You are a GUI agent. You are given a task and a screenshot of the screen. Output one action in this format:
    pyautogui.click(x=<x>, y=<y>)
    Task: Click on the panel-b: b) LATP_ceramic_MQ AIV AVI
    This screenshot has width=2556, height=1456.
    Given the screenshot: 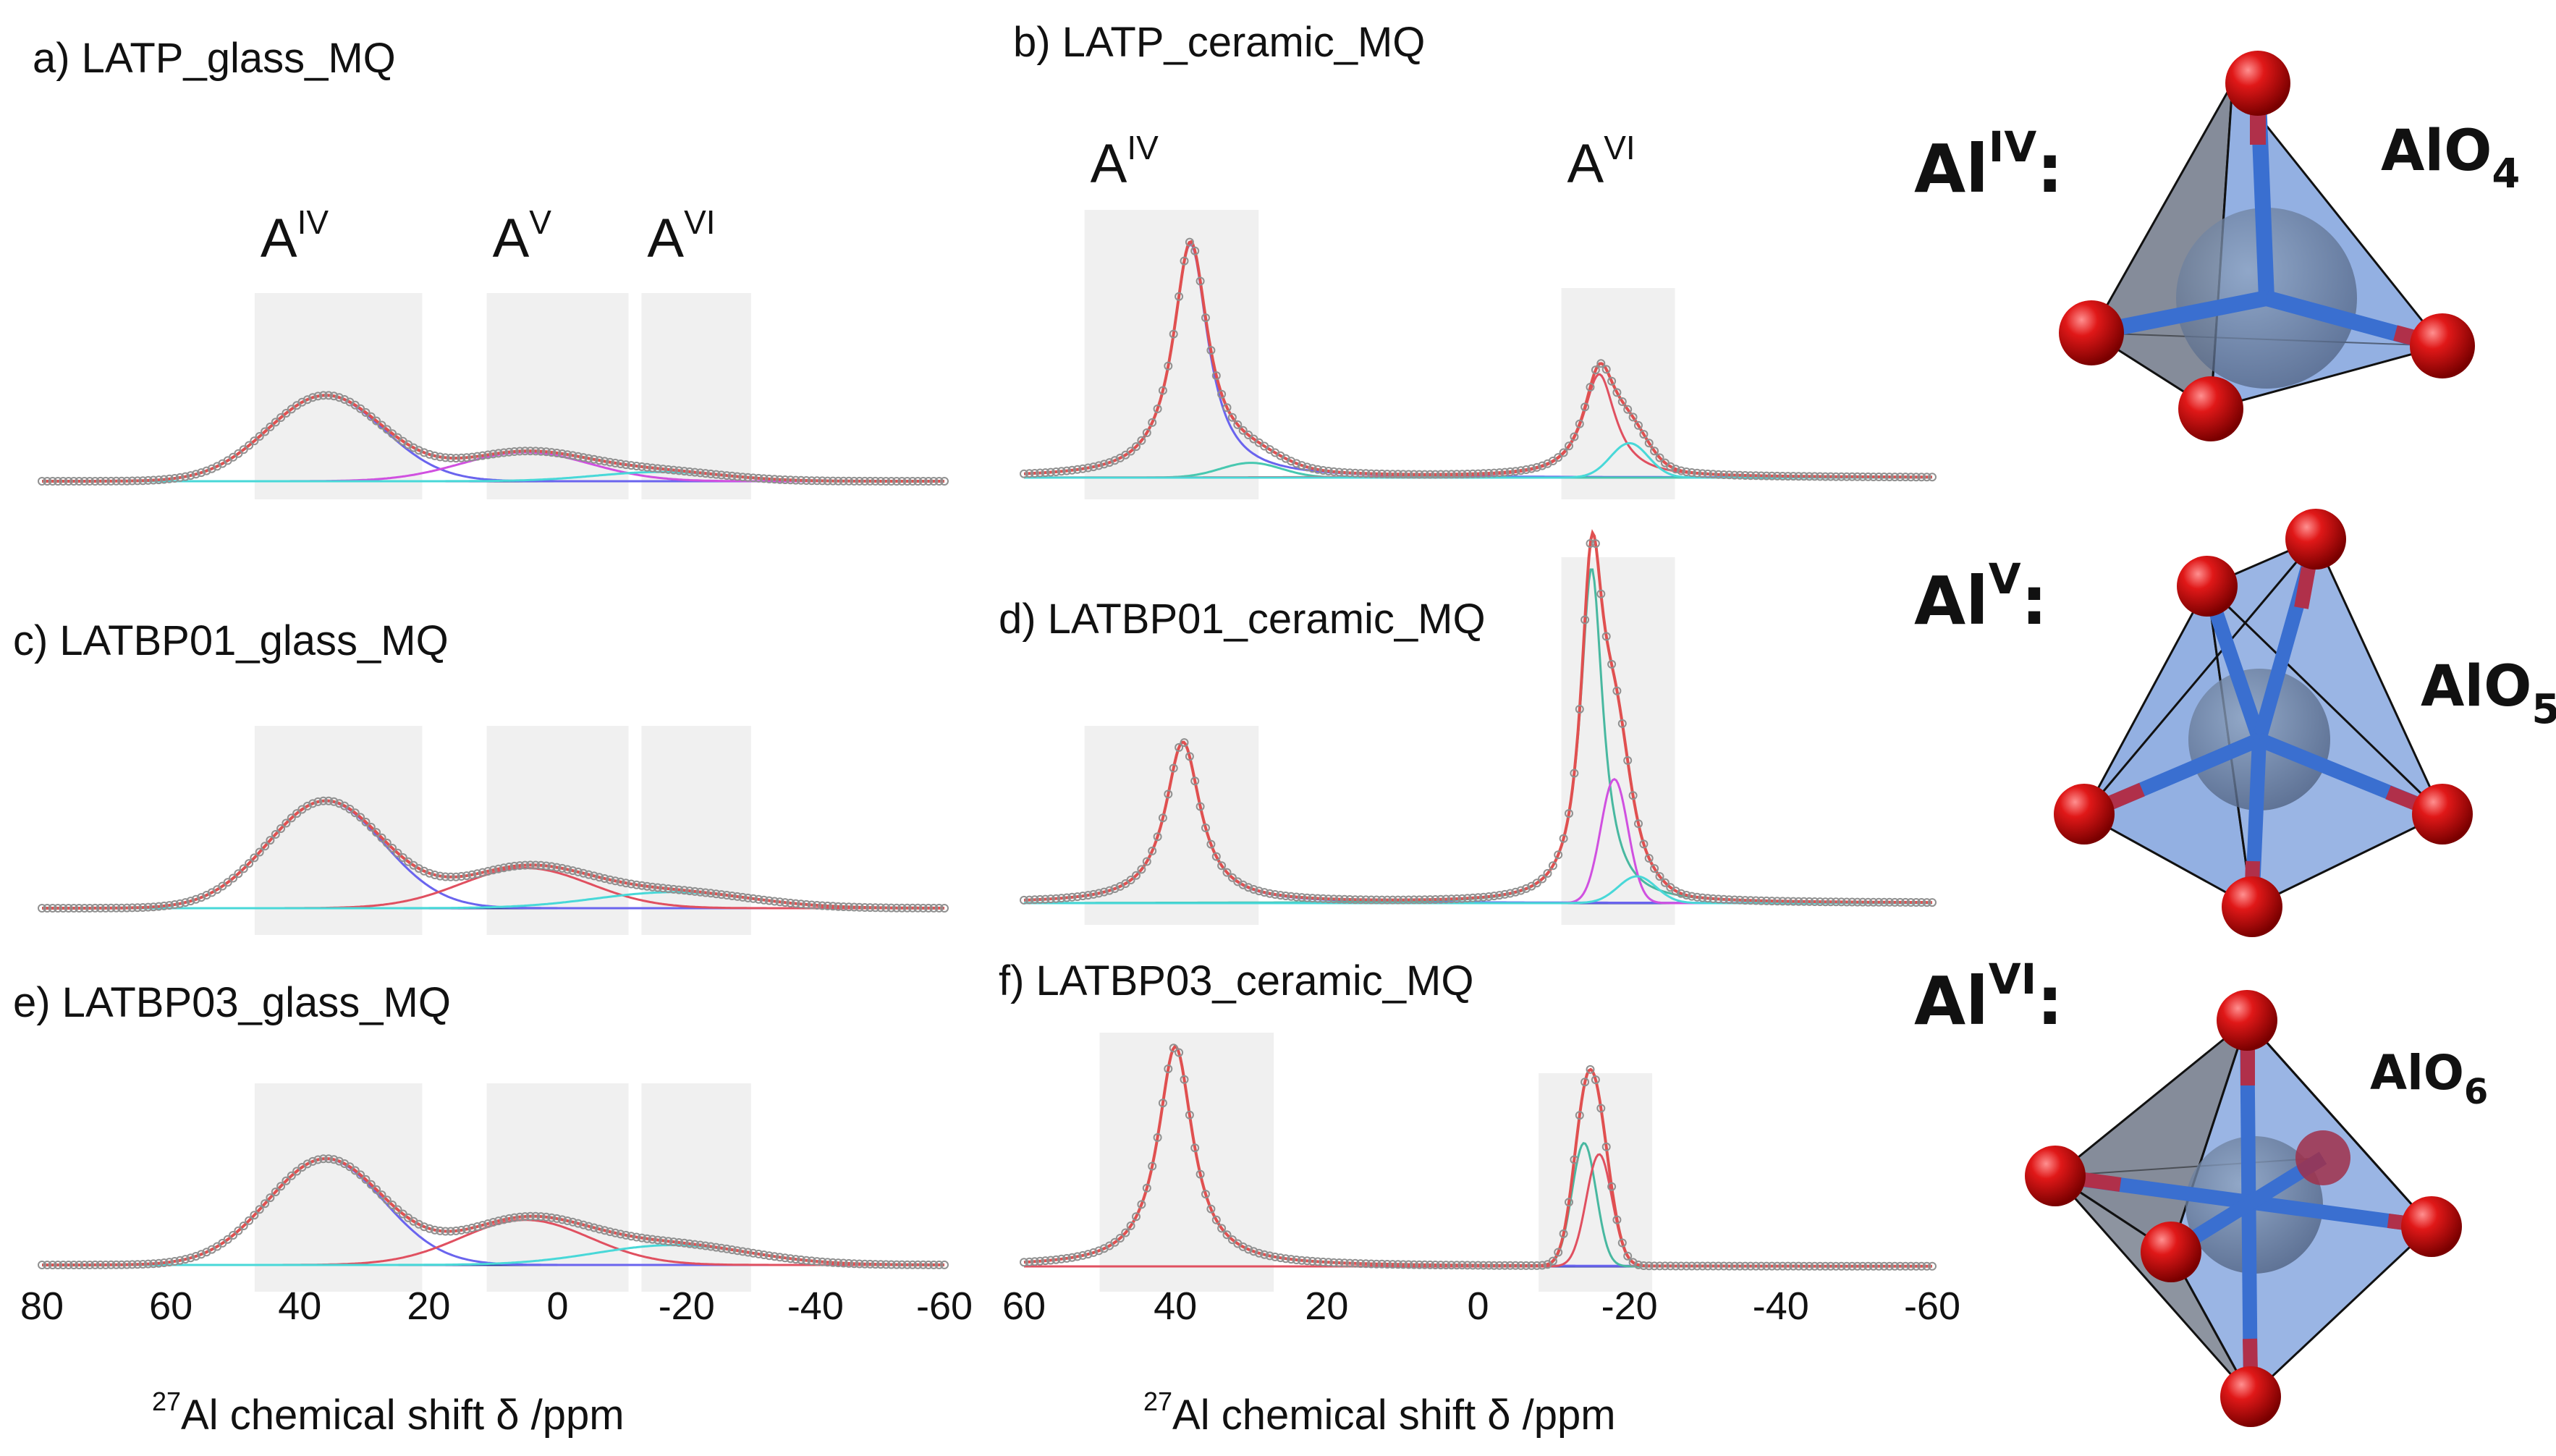 What is the action you would take?
    pyautogui.click(x=1475, y=259)
    